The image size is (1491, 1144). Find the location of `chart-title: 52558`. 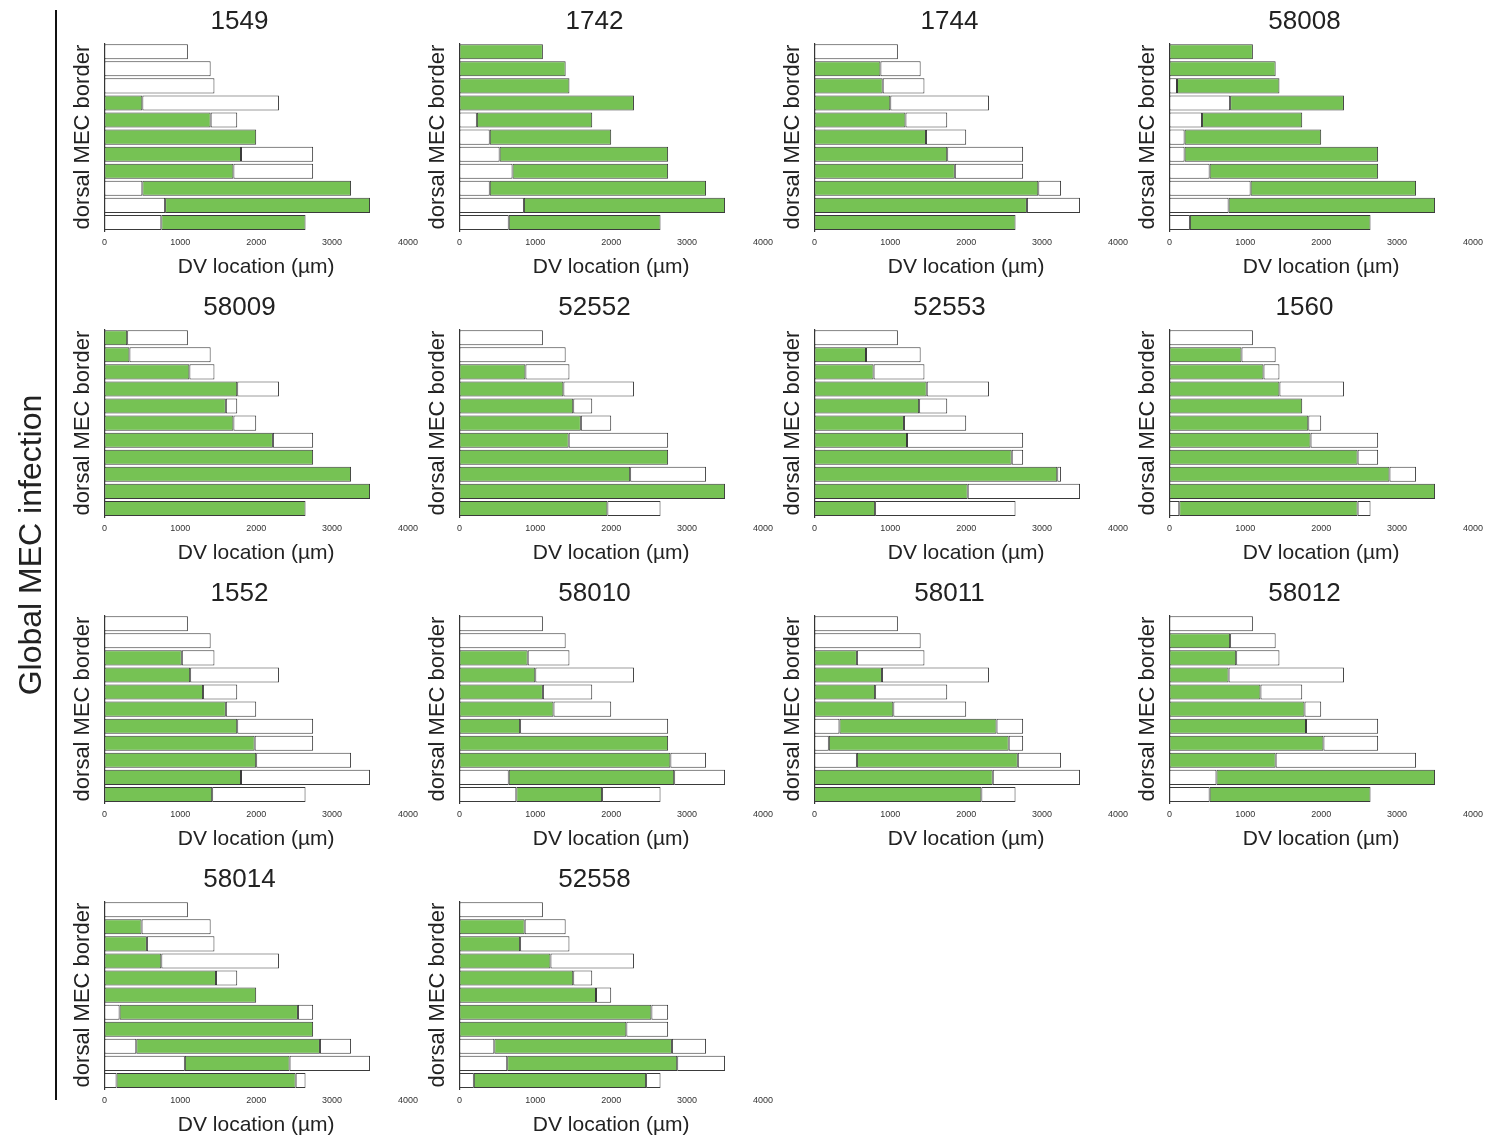

chart-title: 52558 is located at coordinates (594, 877).